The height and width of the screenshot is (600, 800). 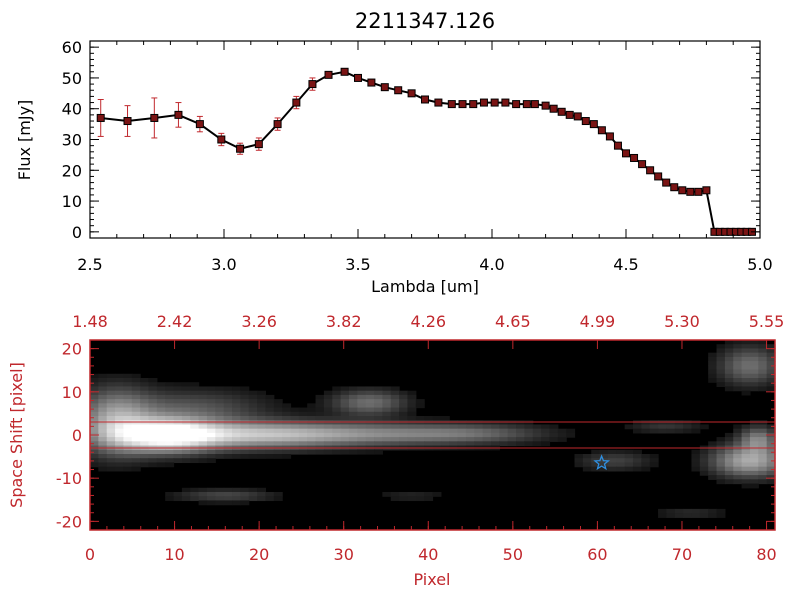 What do you see at coordinates (425, 21) in the screenshot?
I see `chart-title: 2211347.126` at bounding box center [425, 21].